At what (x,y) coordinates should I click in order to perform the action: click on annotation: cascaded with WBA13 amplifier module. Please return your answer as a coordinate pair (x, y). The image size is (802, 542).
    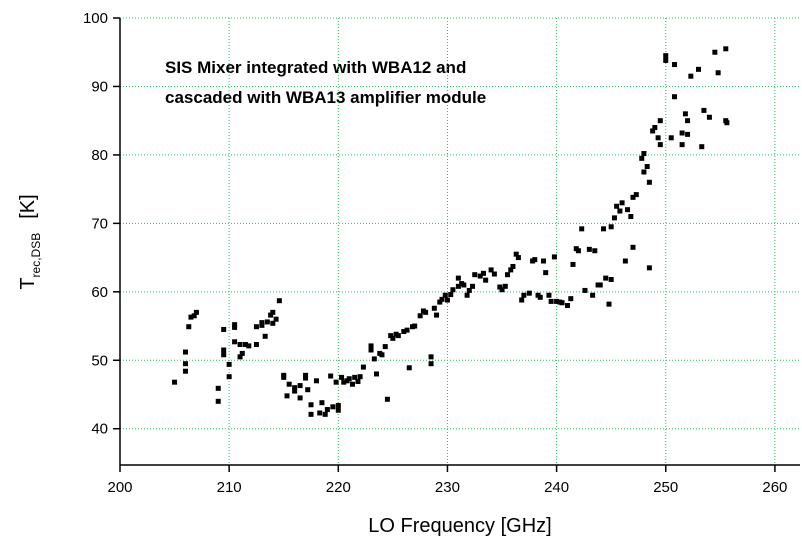
    Looking at the image, I should click on (325, 97).